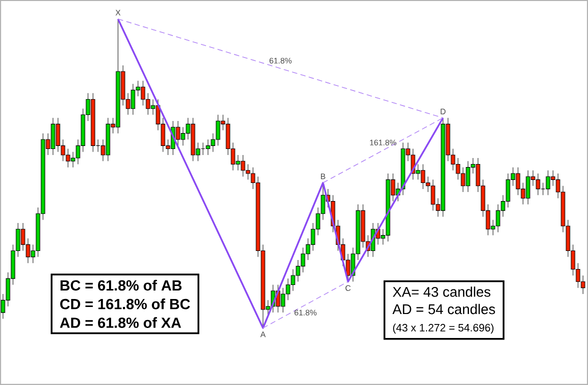 The height and width of the screenshot is (385, 588). What do you see at coordinates (125, 304) in the screenshot?
I see `annotation: CD = 161.8% of BC` at bounding box center [125, 304].